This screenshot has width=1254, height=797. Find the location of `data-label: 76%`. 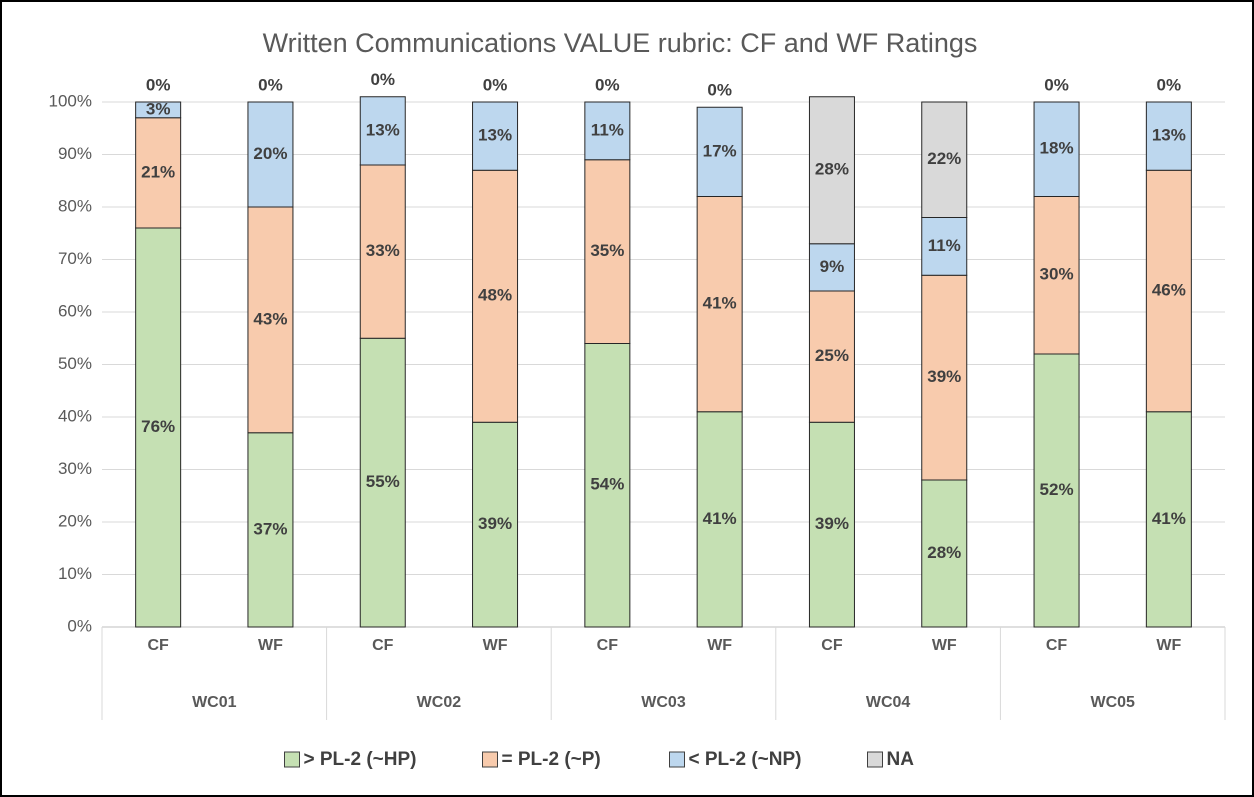

data-label: 76% is located at coordinates (158, 426).